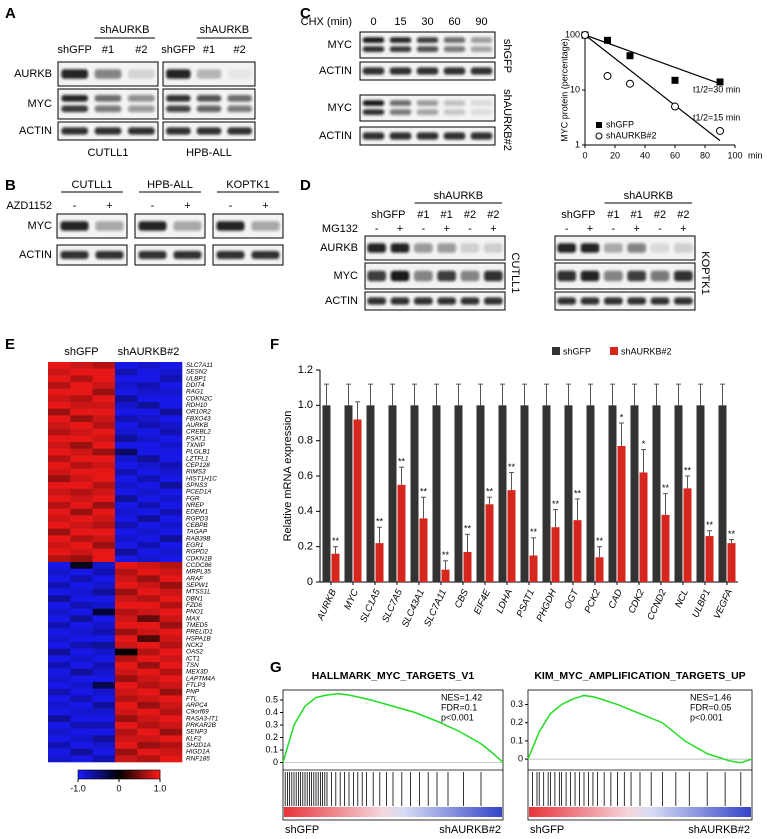  I want to click on row-label: MYC, so click(340, 45).